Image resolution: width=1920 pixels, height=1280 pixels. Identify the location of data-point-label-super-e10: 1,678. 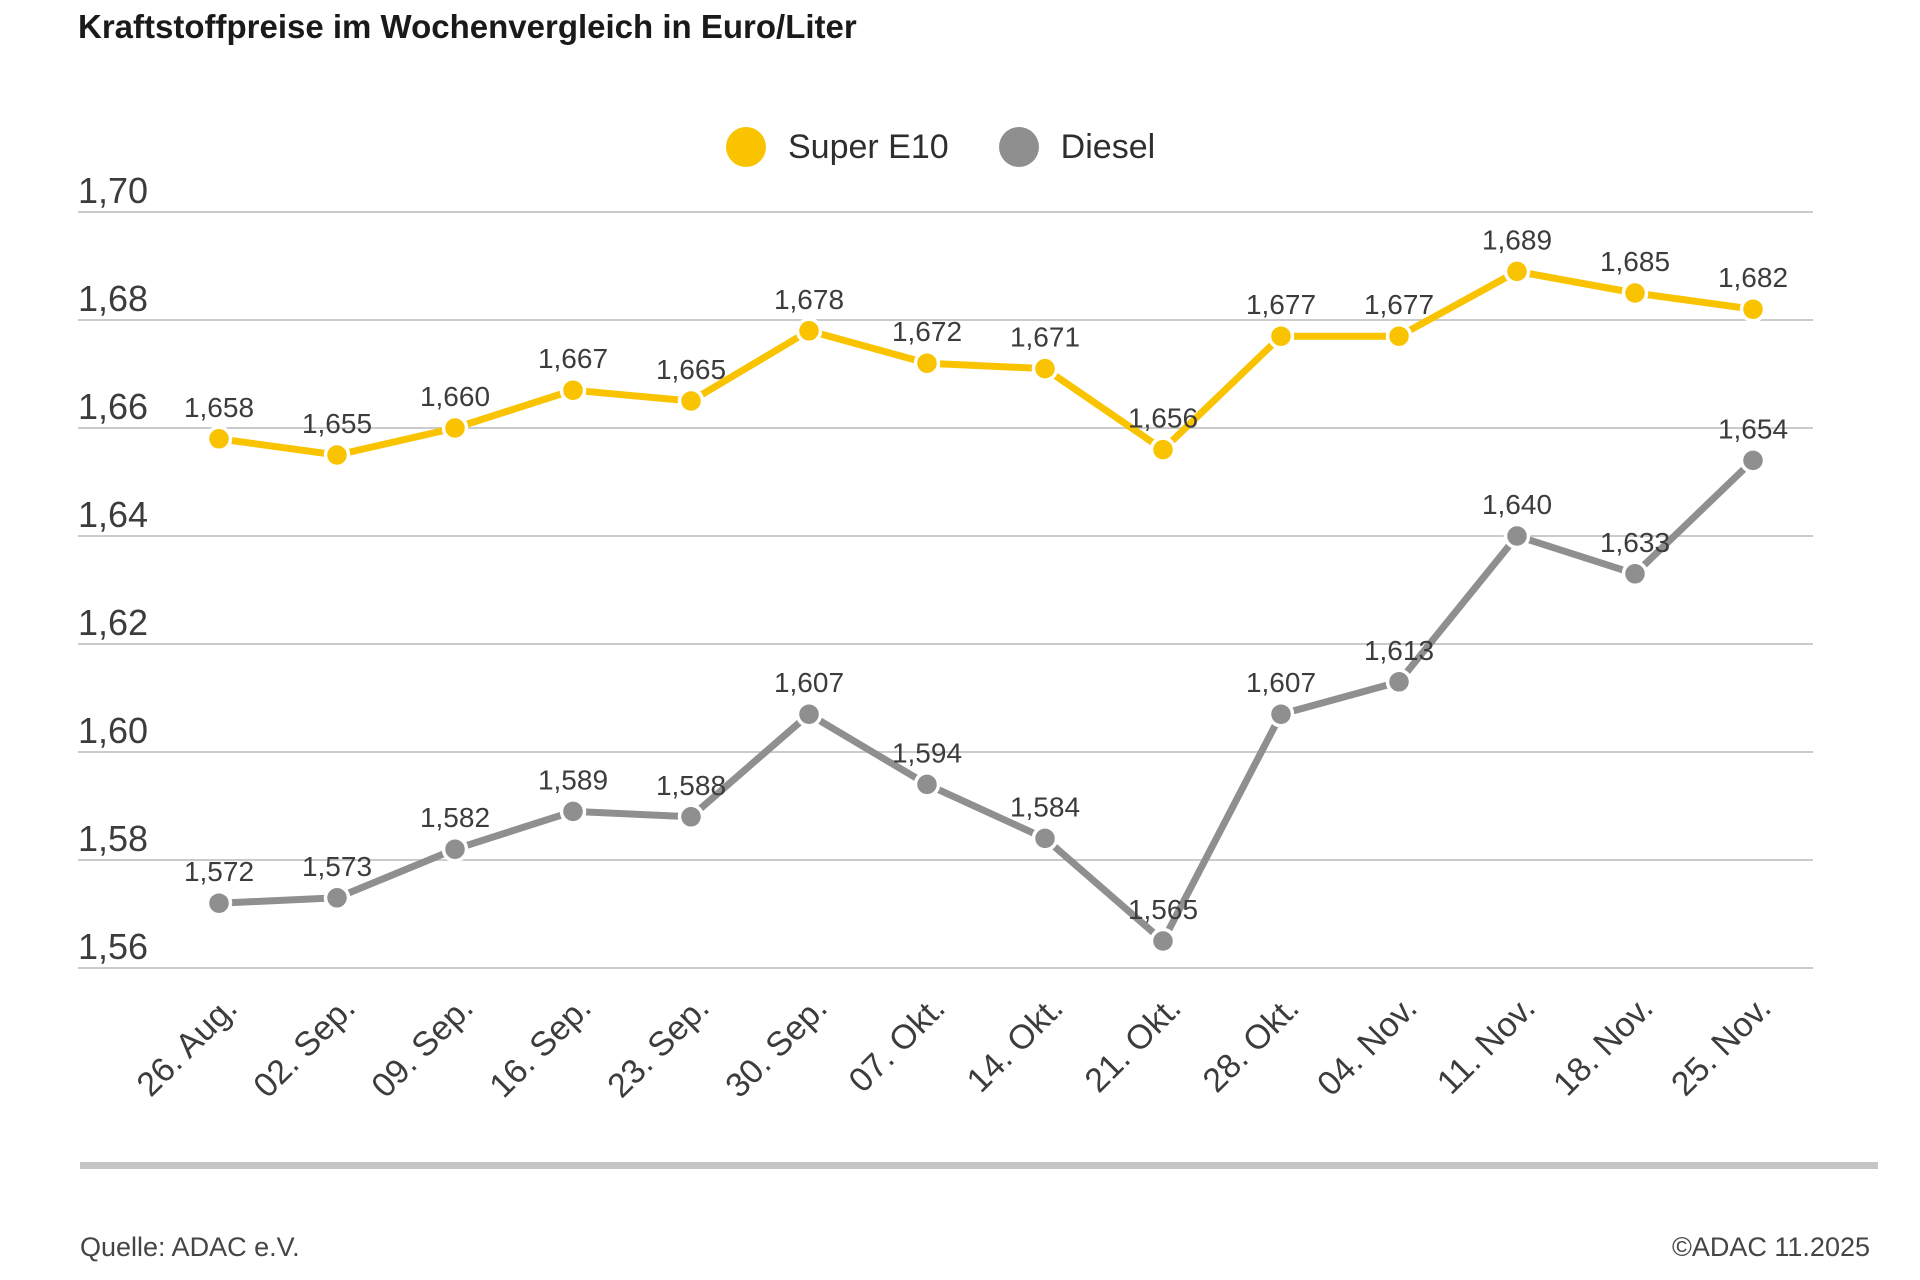
(809, 299).